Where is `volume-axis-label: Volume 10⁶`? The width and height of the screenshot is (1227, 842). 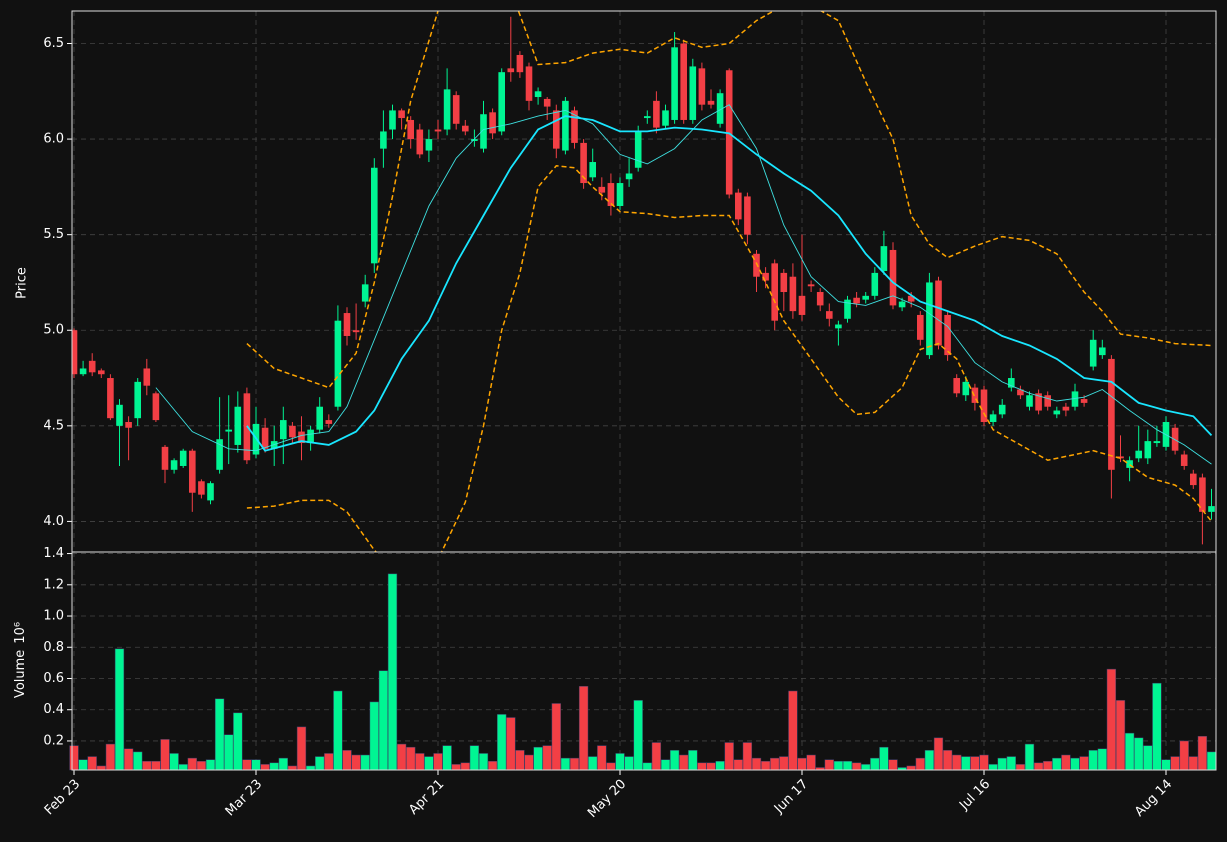
volume-axis-label: Volume 10⁶ is located at coordinates (20, 660).